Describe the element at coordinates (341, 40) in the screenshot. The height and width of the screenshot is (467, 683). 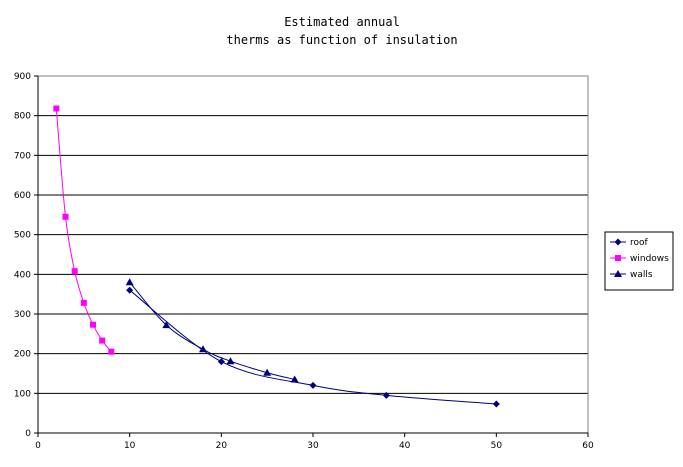
I see `chart-title-line-2: therms as function of insulation` at that location.